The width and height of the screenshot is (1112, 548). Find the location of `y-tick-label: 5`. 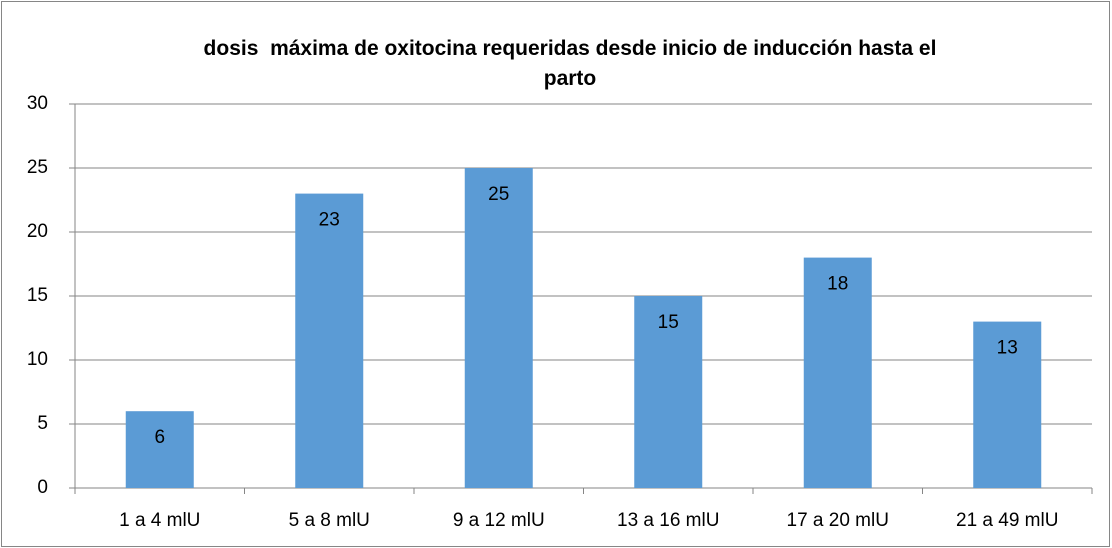

y-tick-label: 5 is located at coordinates (42, 423).